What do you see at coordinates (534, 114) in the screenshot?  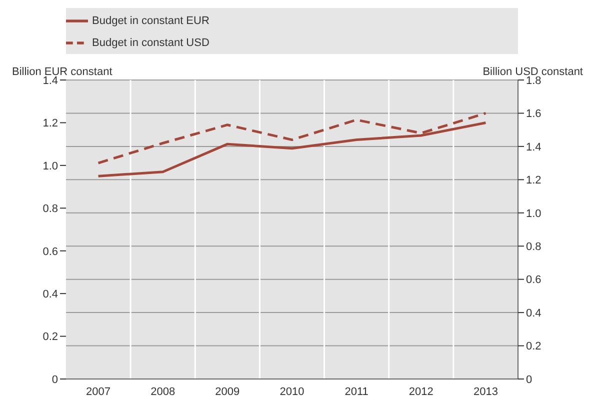 I see `y2-tick-label: 1.6` at bounding box center [534, 114].